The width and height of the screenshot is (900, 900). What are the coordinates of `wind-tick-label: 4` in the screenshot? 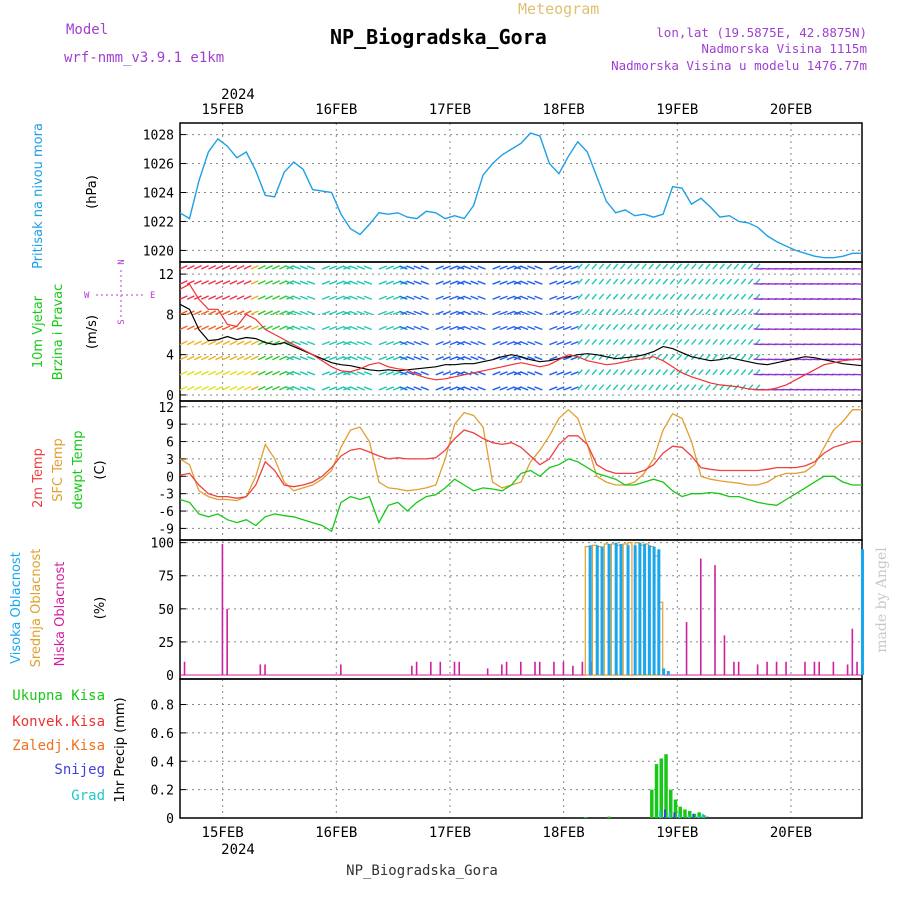 It's located at (170, 356).